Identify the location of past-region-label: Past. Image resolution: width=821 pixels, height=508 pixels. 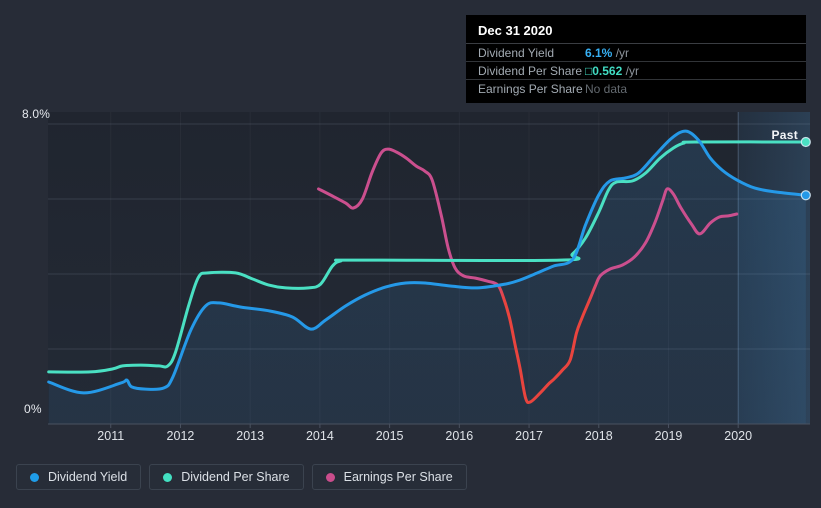
(784, 135).